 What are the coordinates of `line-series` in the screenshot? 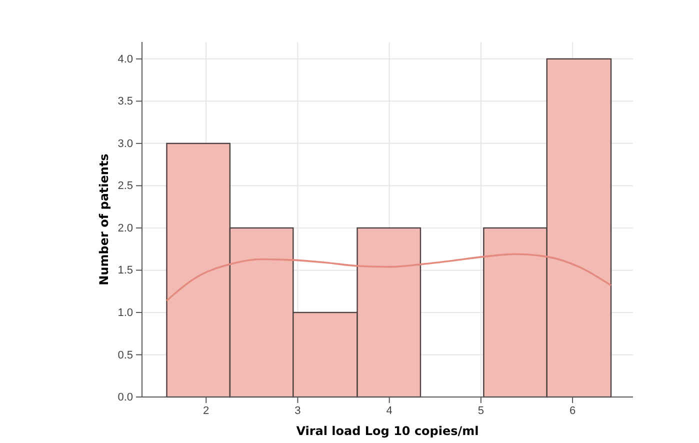 It's located at (389, 277).